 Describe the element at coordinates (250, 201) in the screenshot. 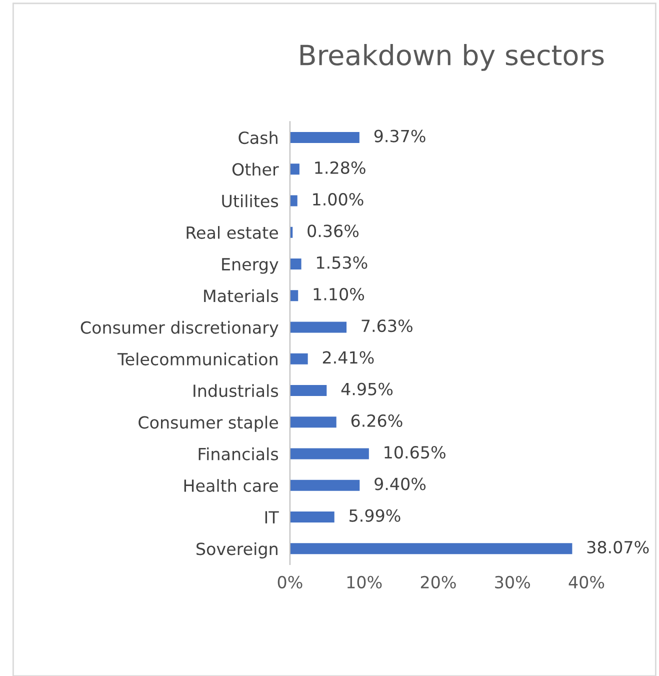

I see `y-tick-label: Utilites` at that location.